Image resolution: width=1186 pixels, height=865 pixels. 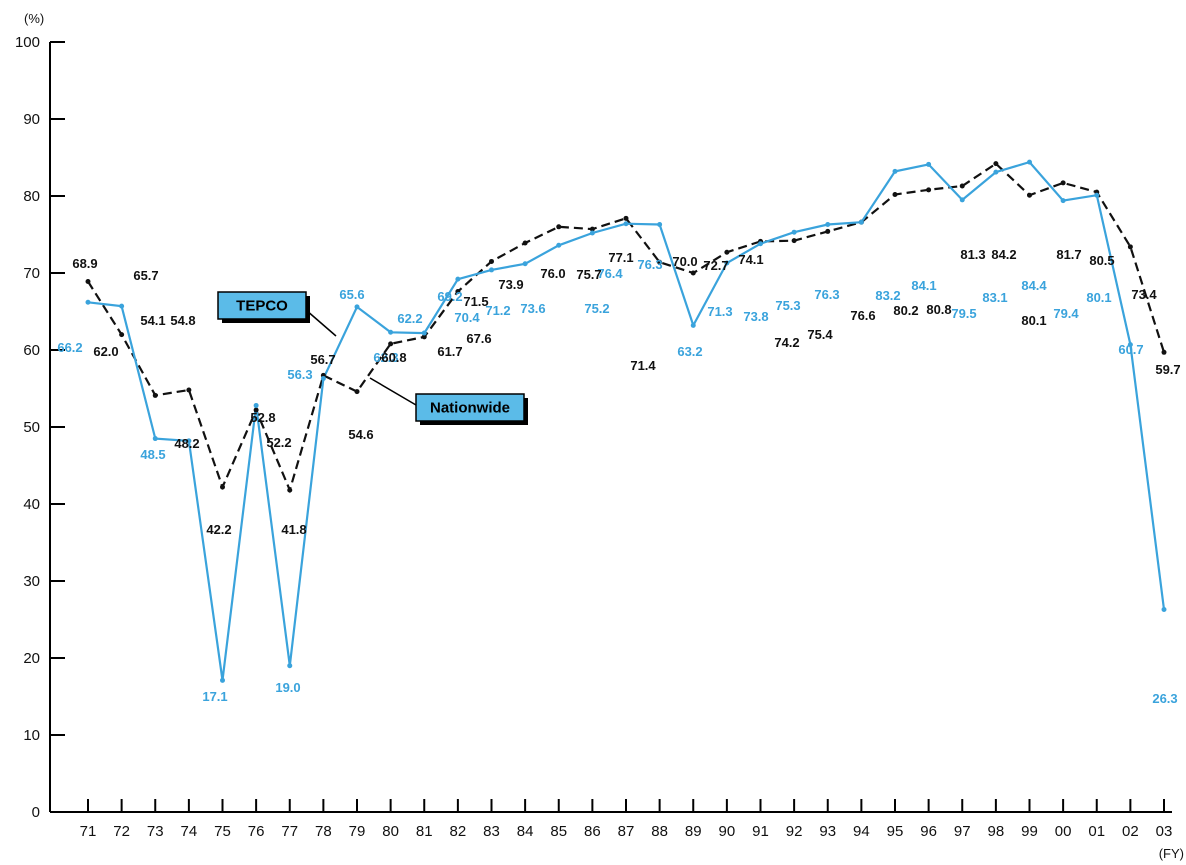 What do you see at coordinates (972, 254) in the screenshot?
I see `data-label-nationwide: 81.3` at bounding box center [972, 254].